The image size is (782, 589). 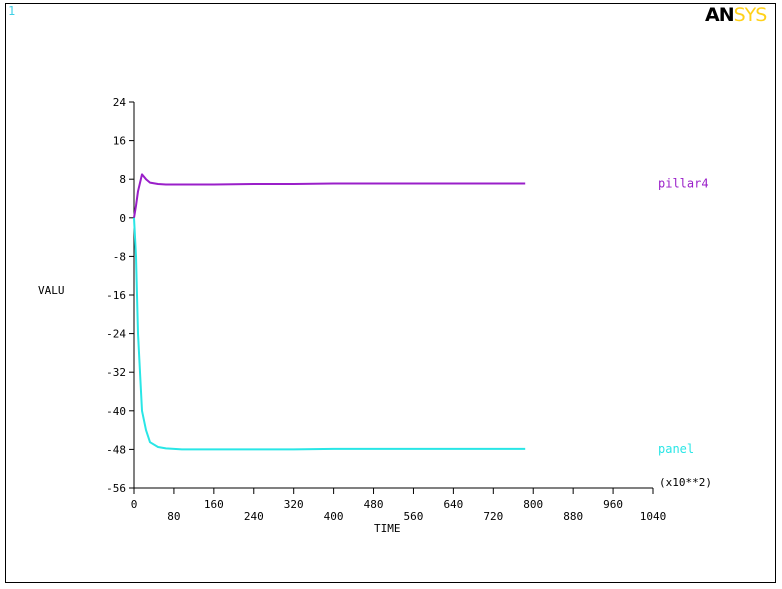 I want to click on y-tick-label: 0, so click(x=122, y=218).